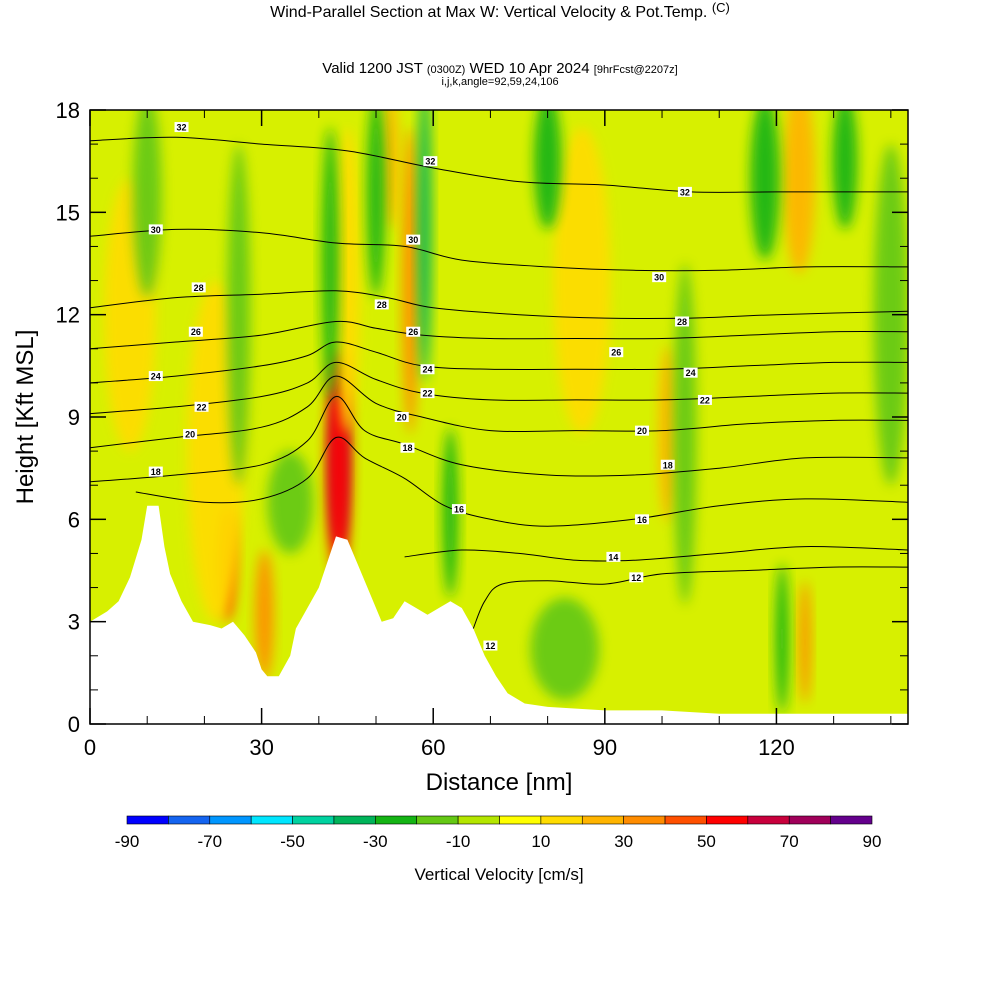 This screenshot has height=1000, width=1000. I want to click on y-tick-label: 12, so click(68, 315).